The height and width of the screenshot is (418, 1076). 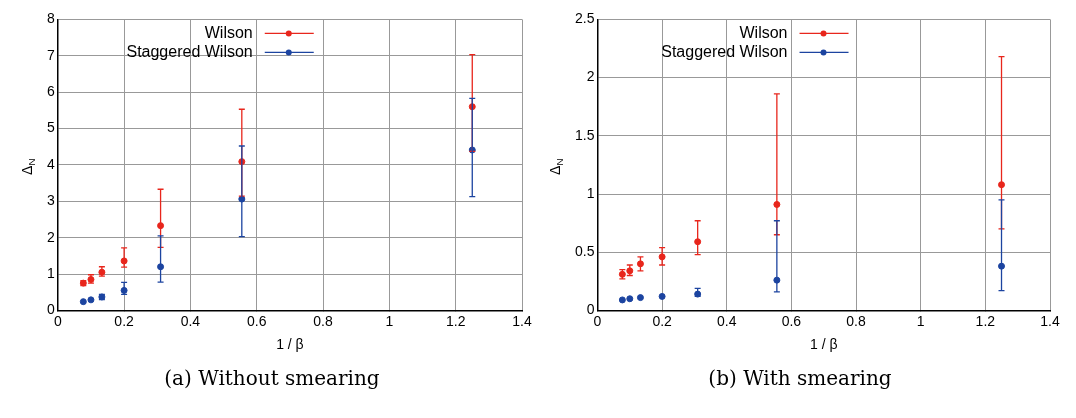 What do you see at coordinates (584, 251) in the screenshot?
I see `y-tick-label: 0.5` at bounding box center [584, 251].